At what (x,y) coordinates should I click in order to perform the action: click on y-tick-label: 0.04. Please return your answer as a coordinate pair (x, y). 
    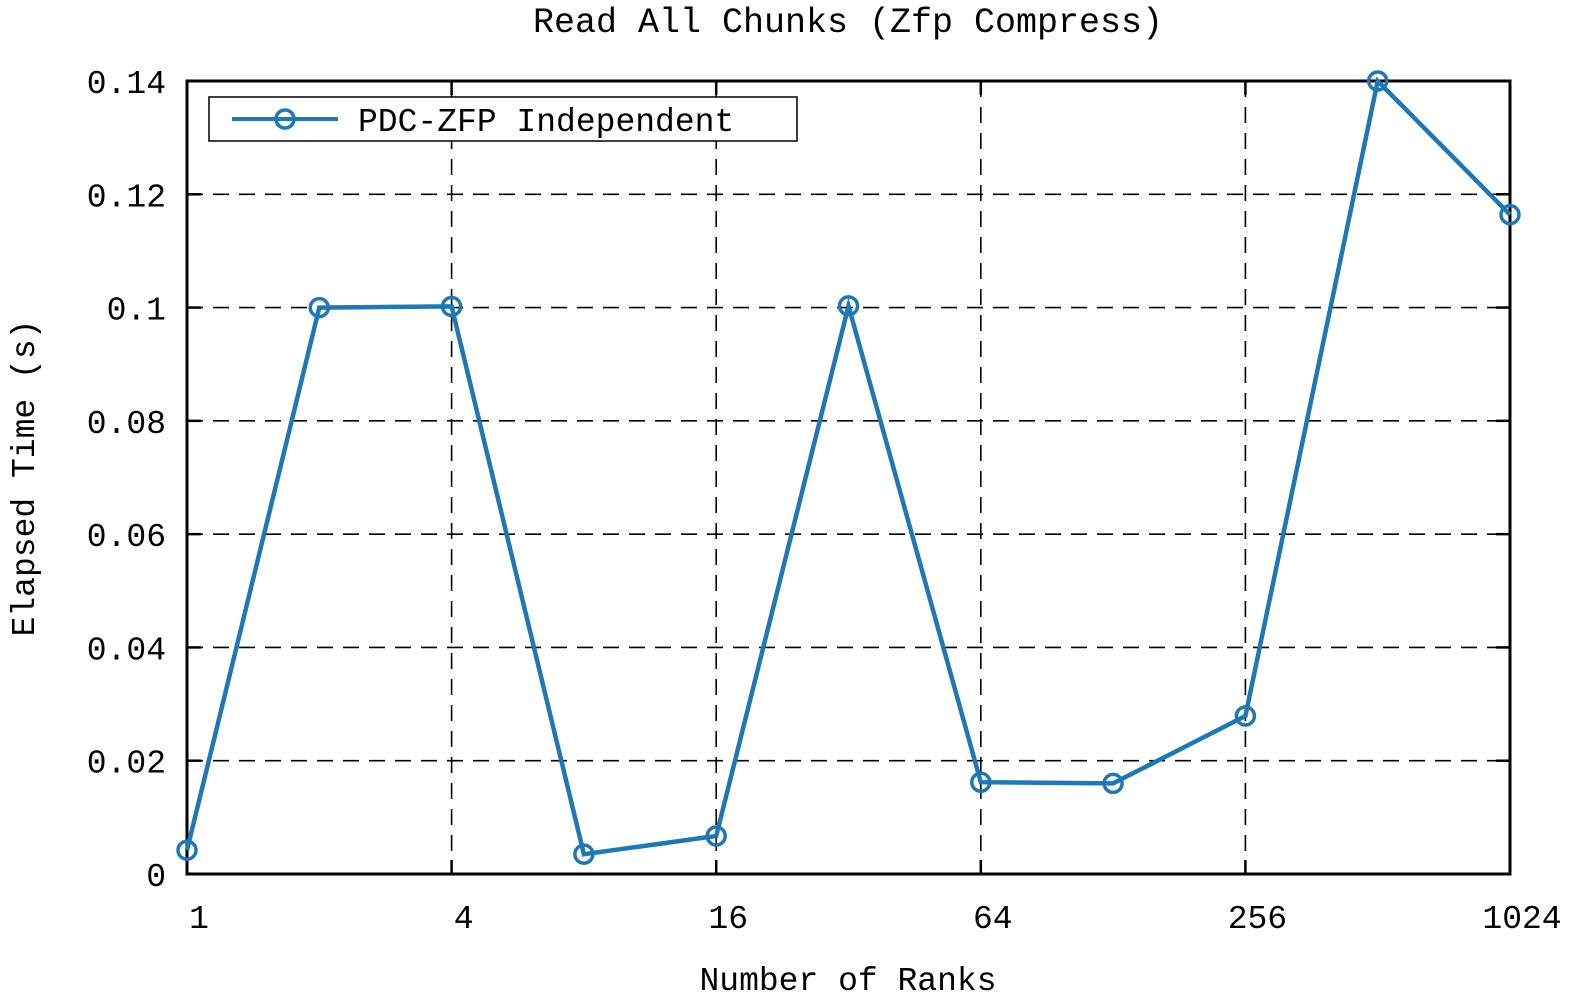
    Looking at the image, I should click on (126, 650).